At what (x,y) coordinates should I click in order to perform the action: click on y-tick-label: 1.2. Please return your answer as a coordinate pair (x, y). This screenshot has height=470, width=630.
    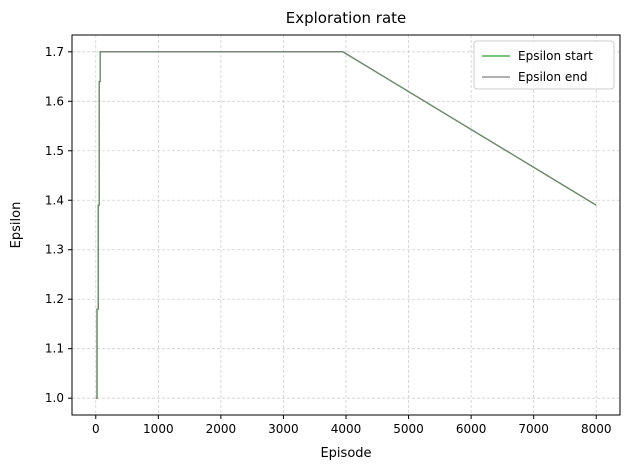
    Looking at the image, I should click on (54, 299).